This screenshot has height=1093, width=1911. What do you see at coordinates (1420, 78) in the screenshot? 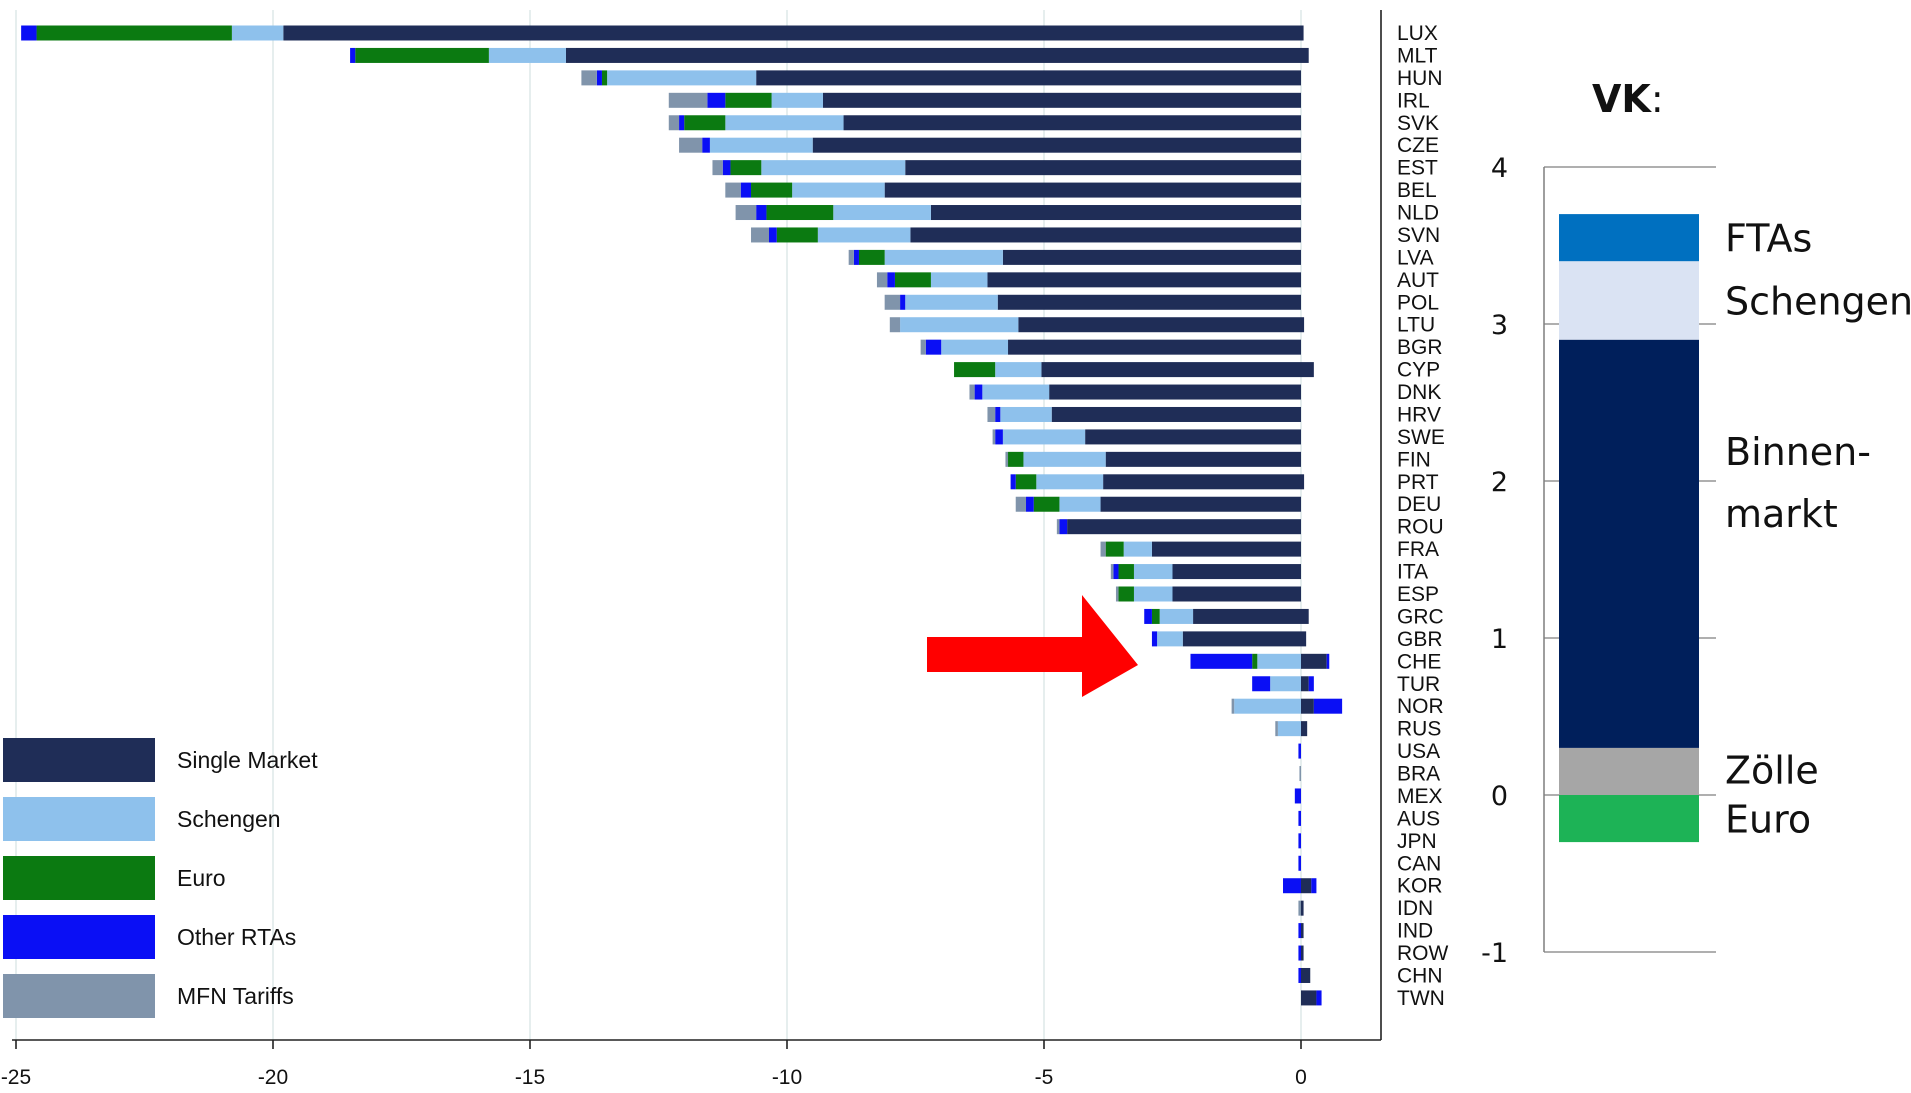
I see `country-label: HUN` at bounding box center [1420, 78].